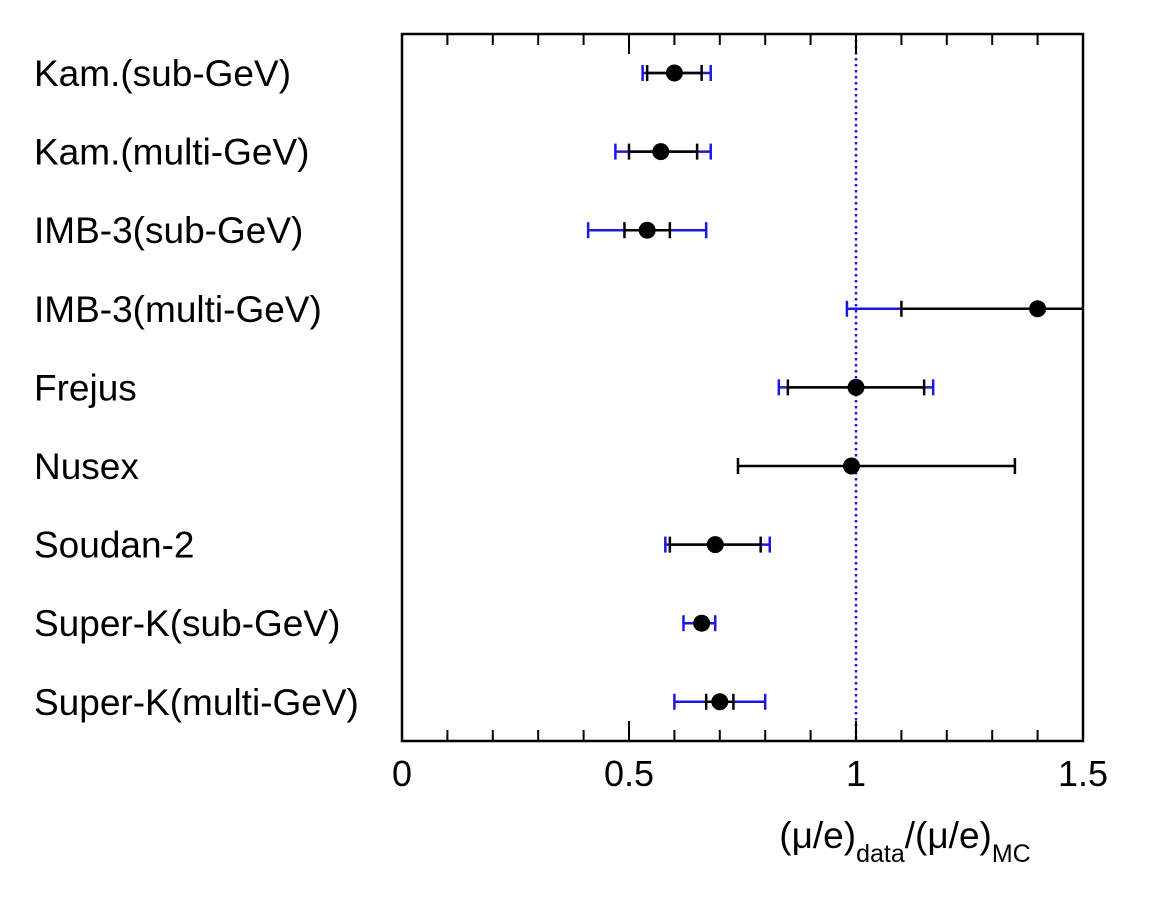 The image size is (1153, 900). I want to click on x-axis-title: (μ/e)data/(μ/e)MC, so click(905, 841).